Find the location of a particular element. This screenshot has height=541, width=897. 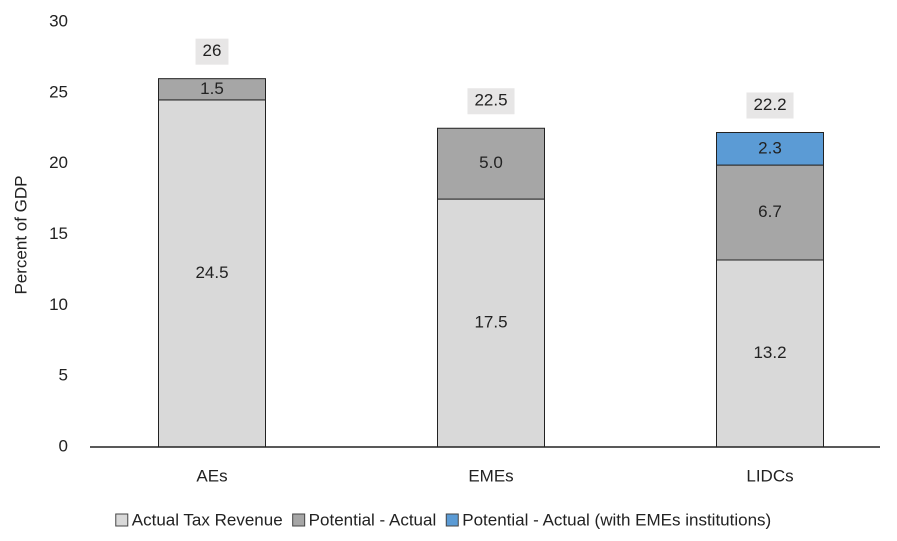

data-label: 17.5 is located at coordinates (490, 322).